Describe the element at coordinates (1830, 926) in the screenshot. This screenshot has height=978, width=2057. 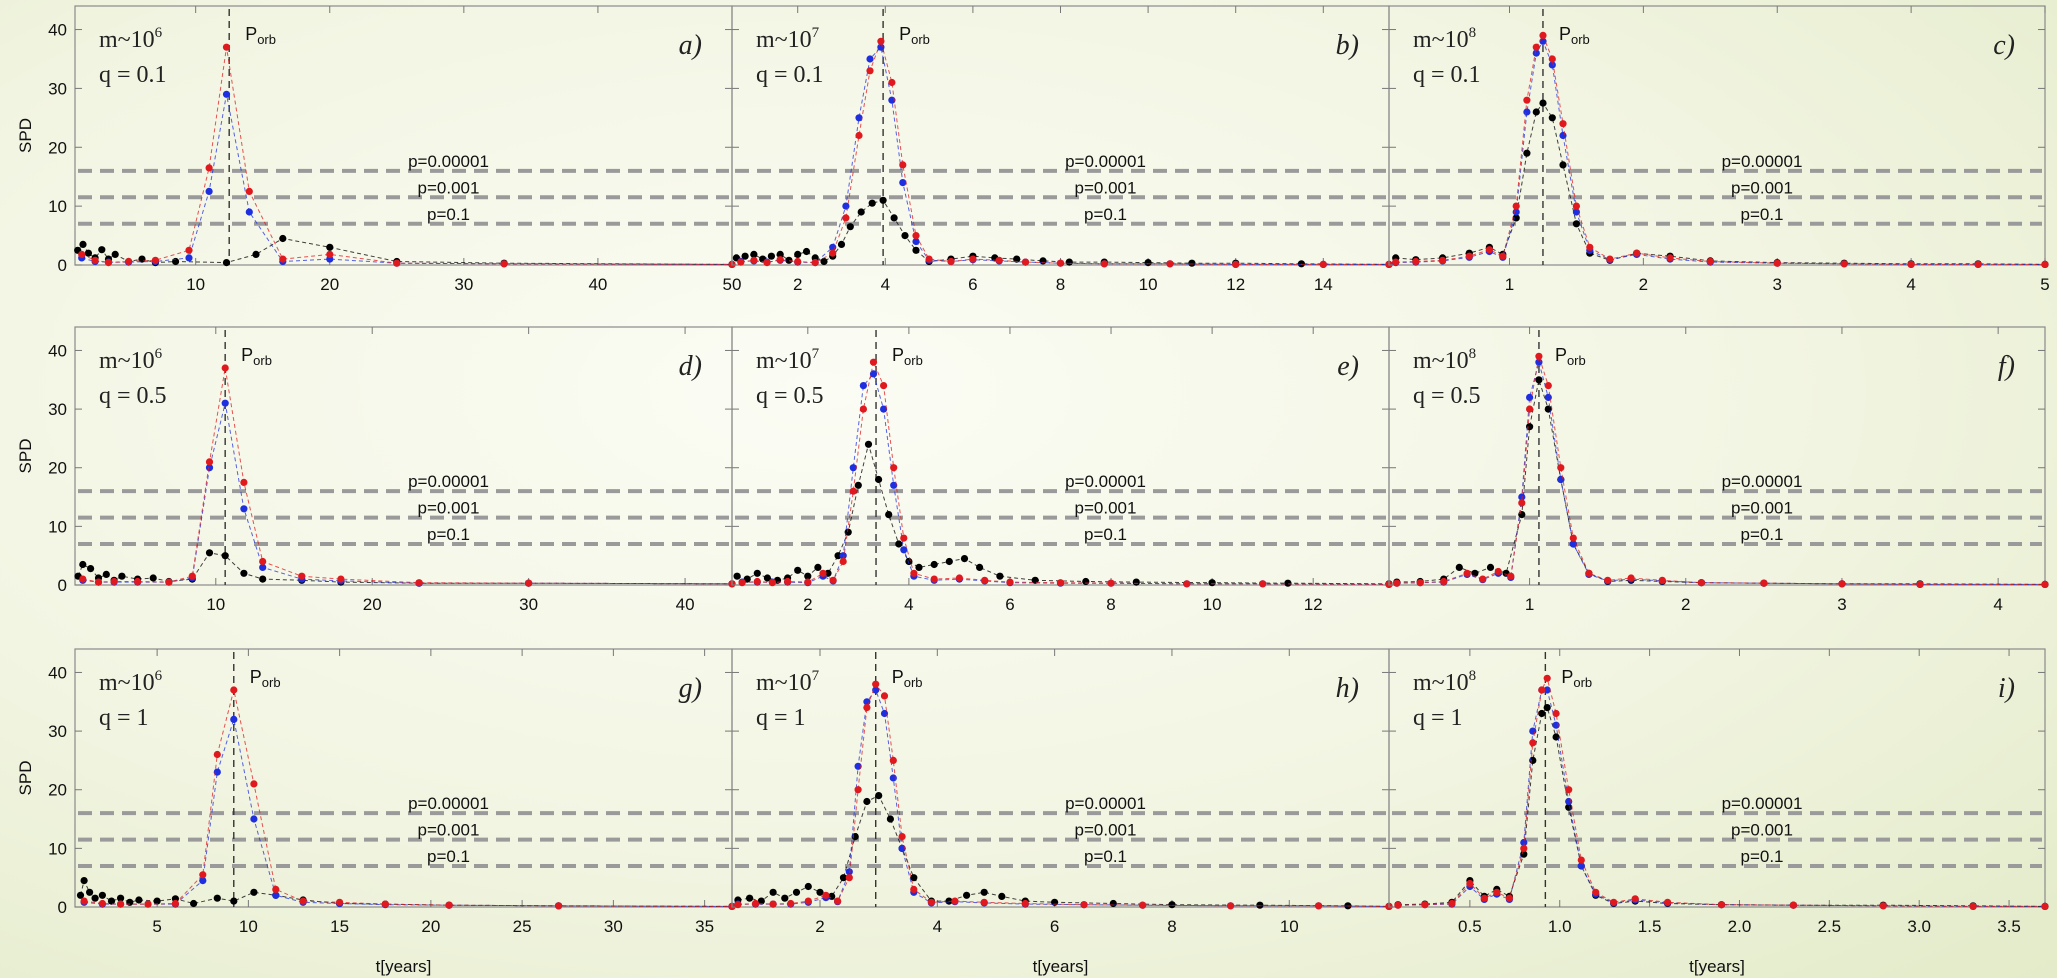
I see `x-tick-label: 2.5` at that location.